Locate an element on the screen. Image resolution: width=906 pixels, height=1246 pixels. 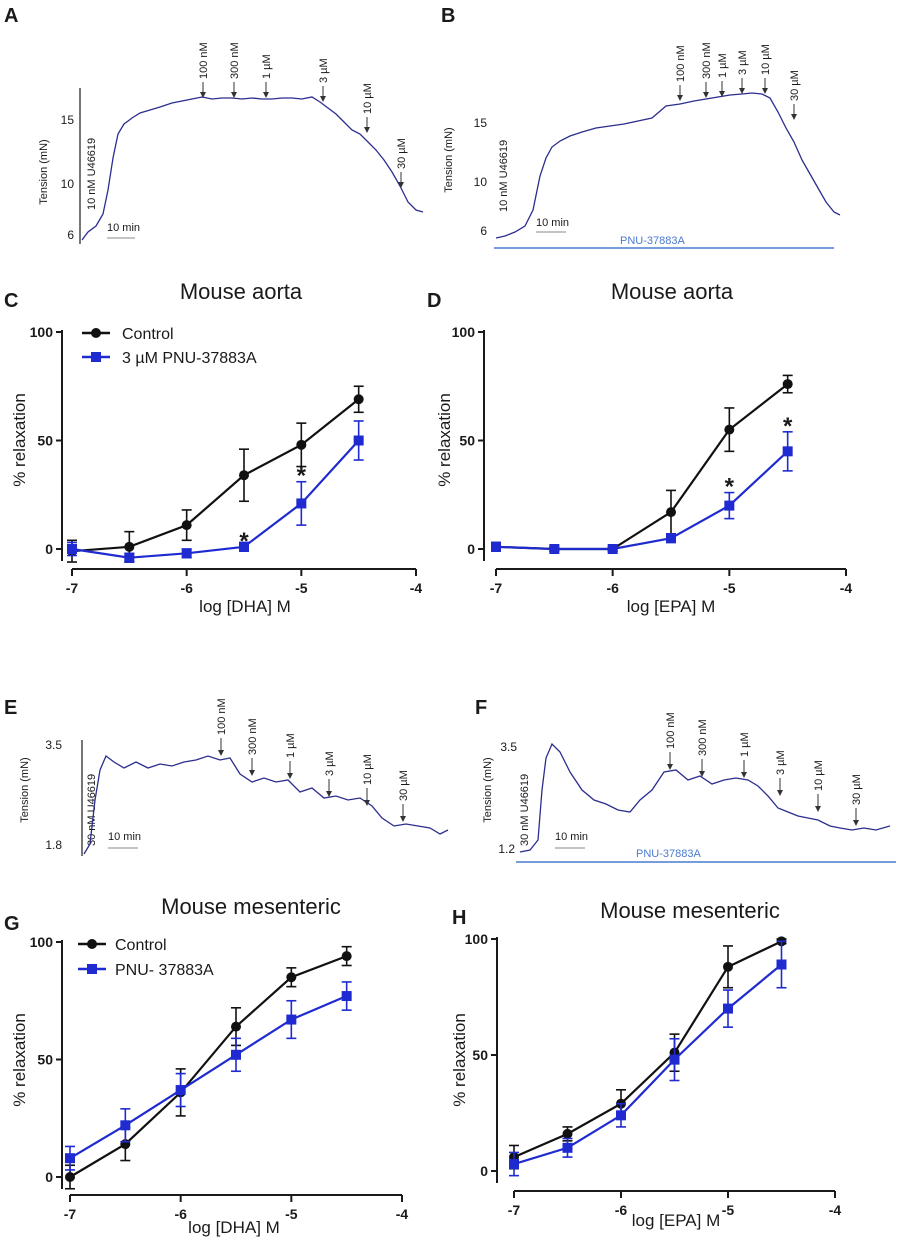
agonist-label: 30 nM U46619 is located at coordinates (92, 810).